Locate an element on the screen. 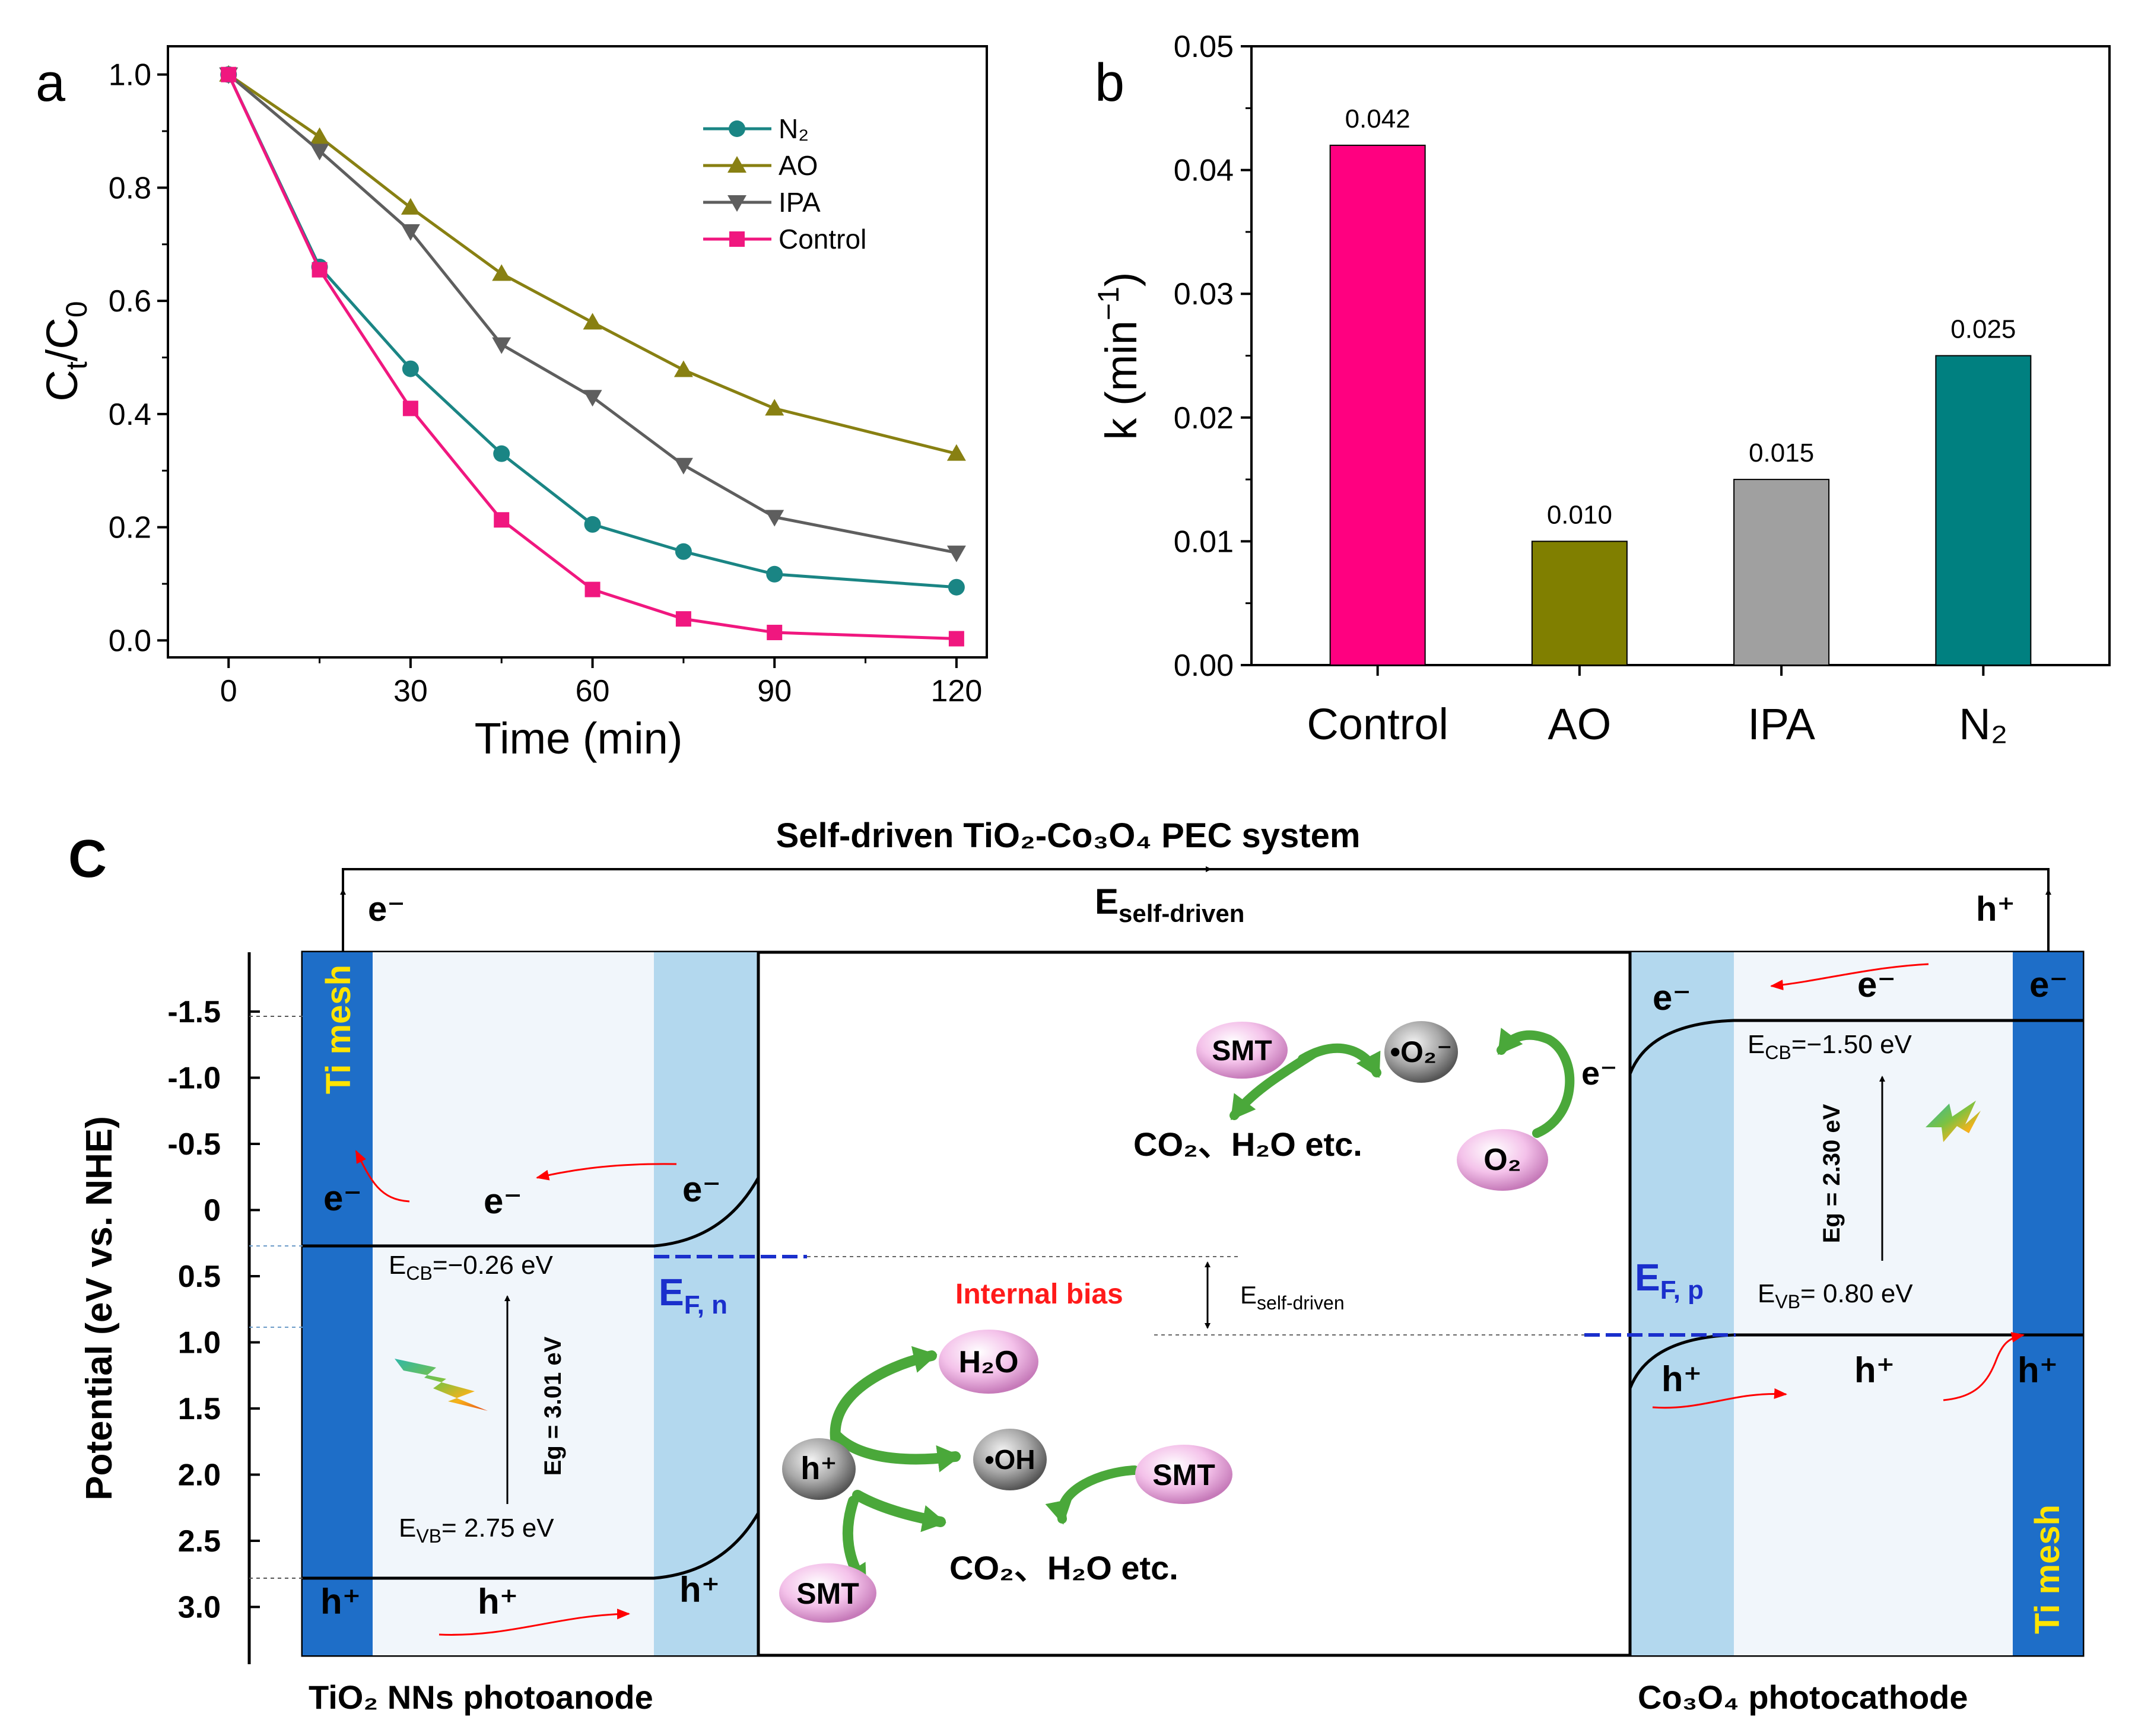  smt-label-lower: SMT is located at coordinates (827, 1594).